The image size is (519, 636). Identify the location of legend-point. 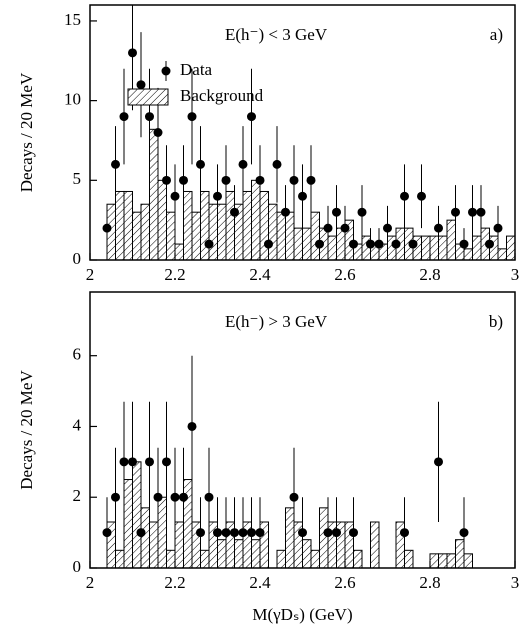
(166, 71).